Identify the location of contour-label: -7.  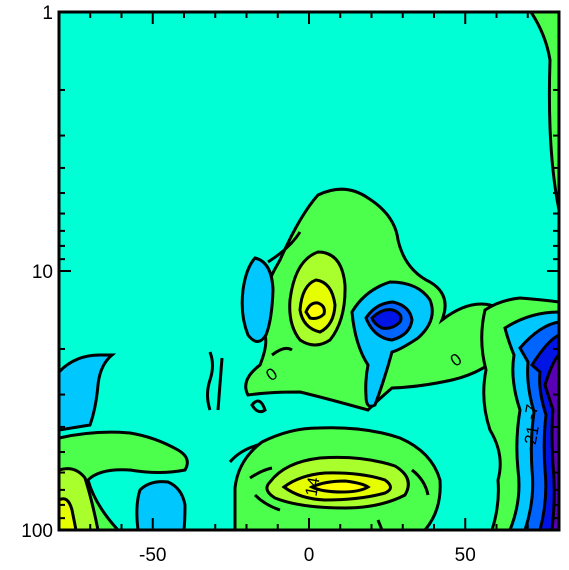
(531, 412).